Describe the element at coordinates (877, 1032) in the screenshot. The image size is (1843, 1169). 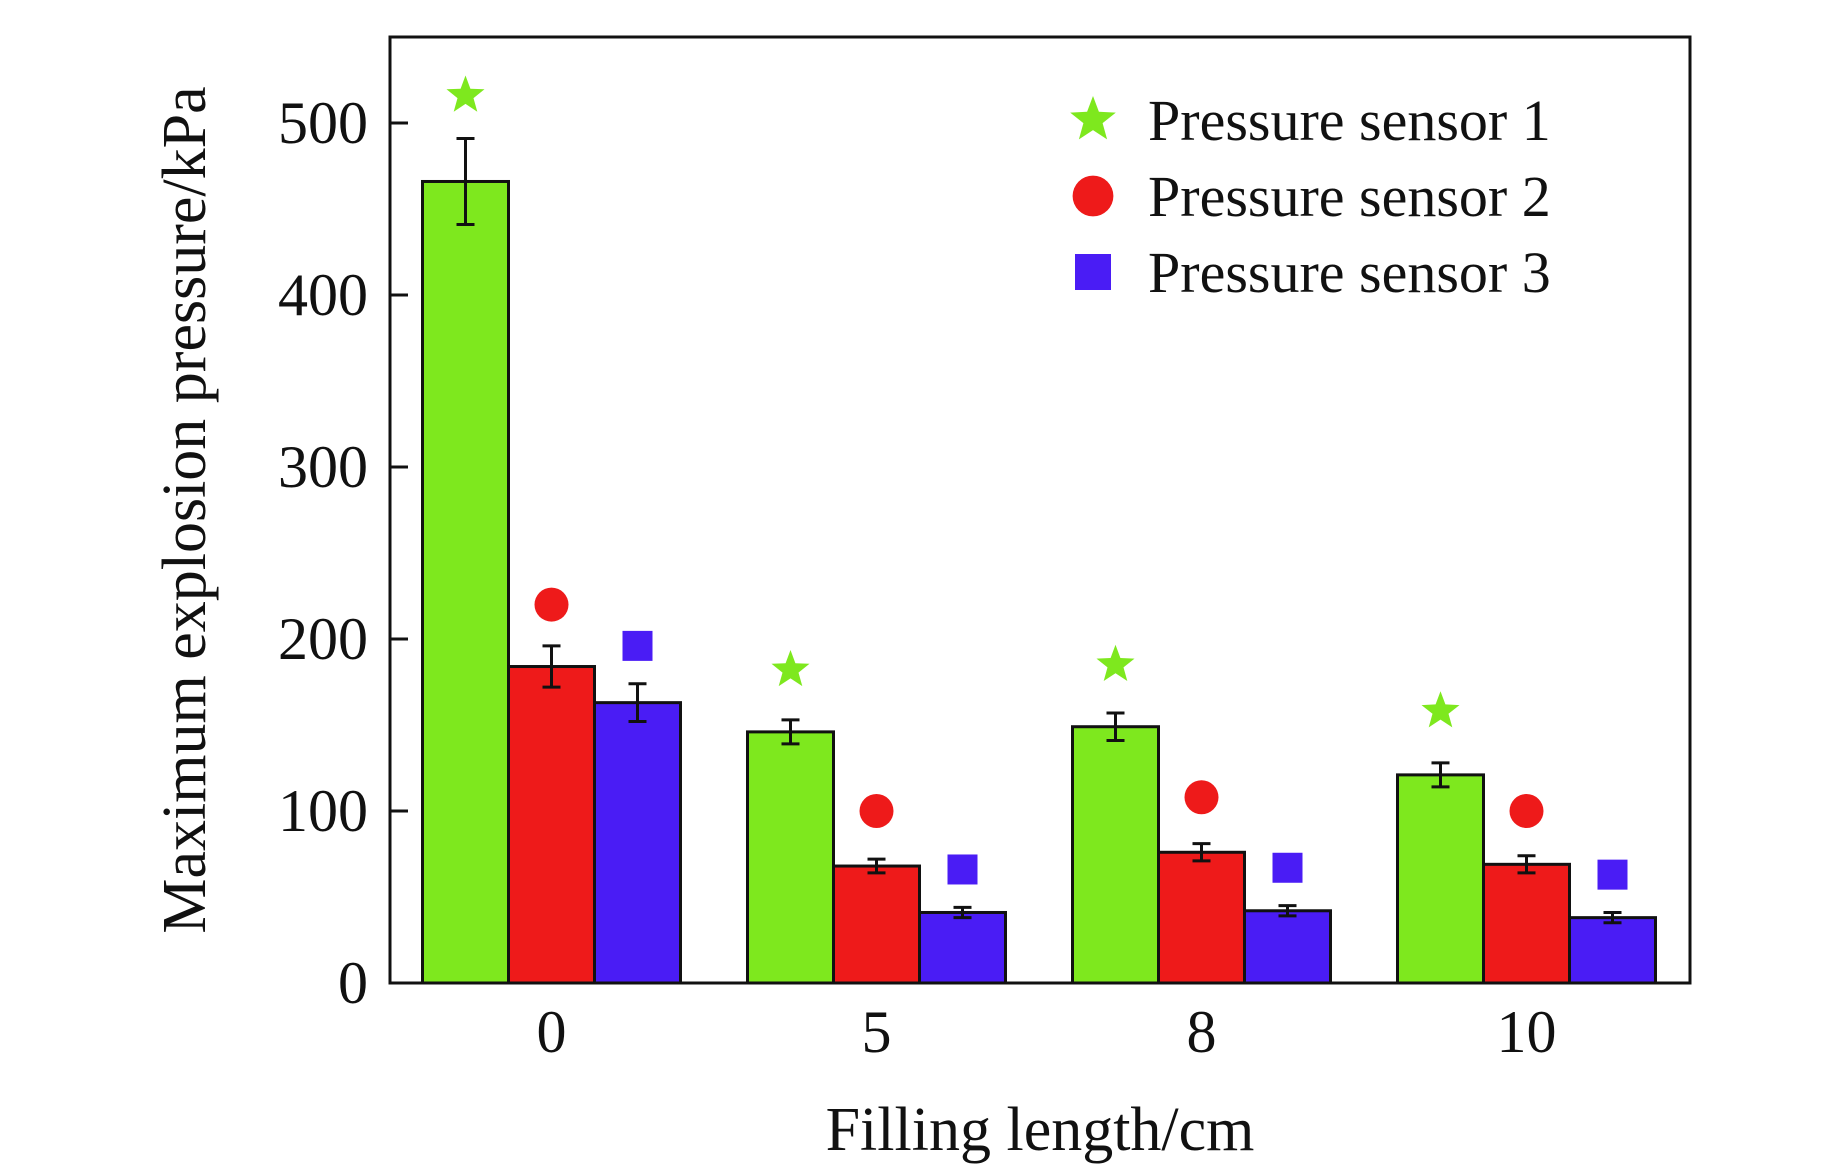
I see `x-tick-label-5: 5` at that location.